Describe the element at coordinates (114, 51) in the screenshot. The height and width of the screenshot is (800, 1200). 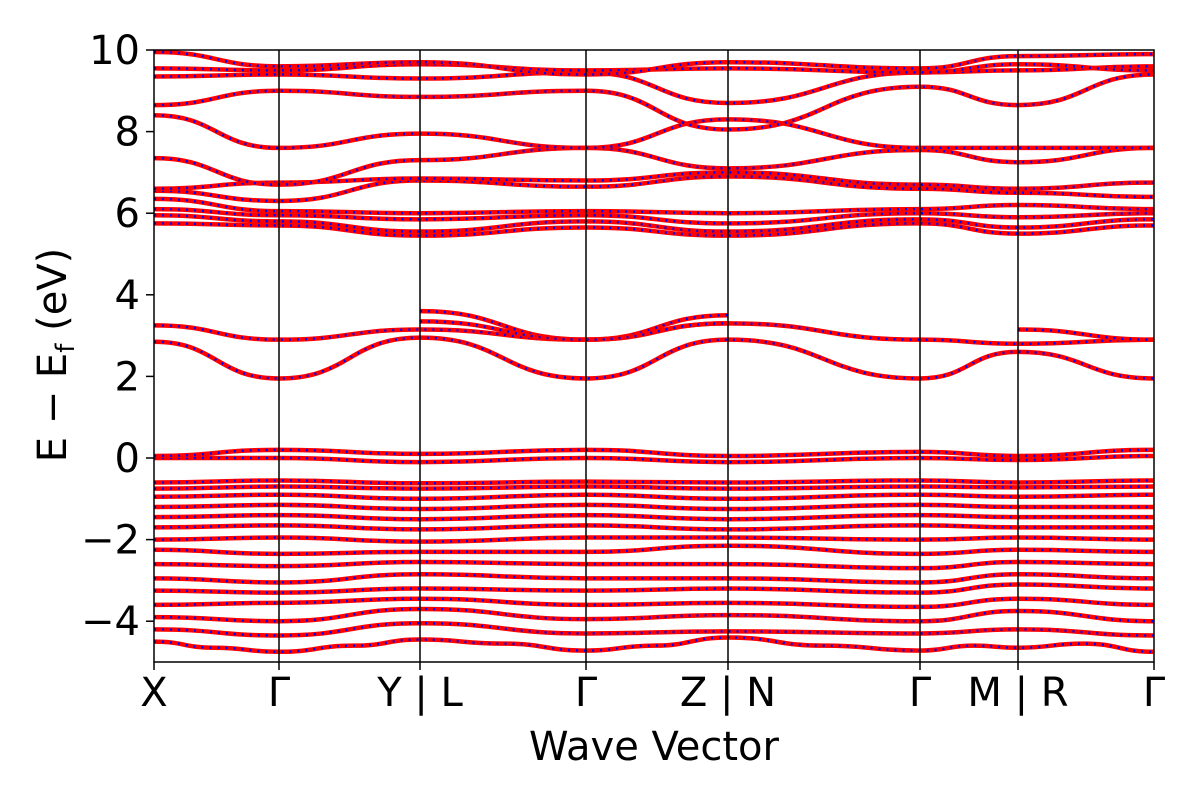
I see `y-tick-label: 10` at that location.